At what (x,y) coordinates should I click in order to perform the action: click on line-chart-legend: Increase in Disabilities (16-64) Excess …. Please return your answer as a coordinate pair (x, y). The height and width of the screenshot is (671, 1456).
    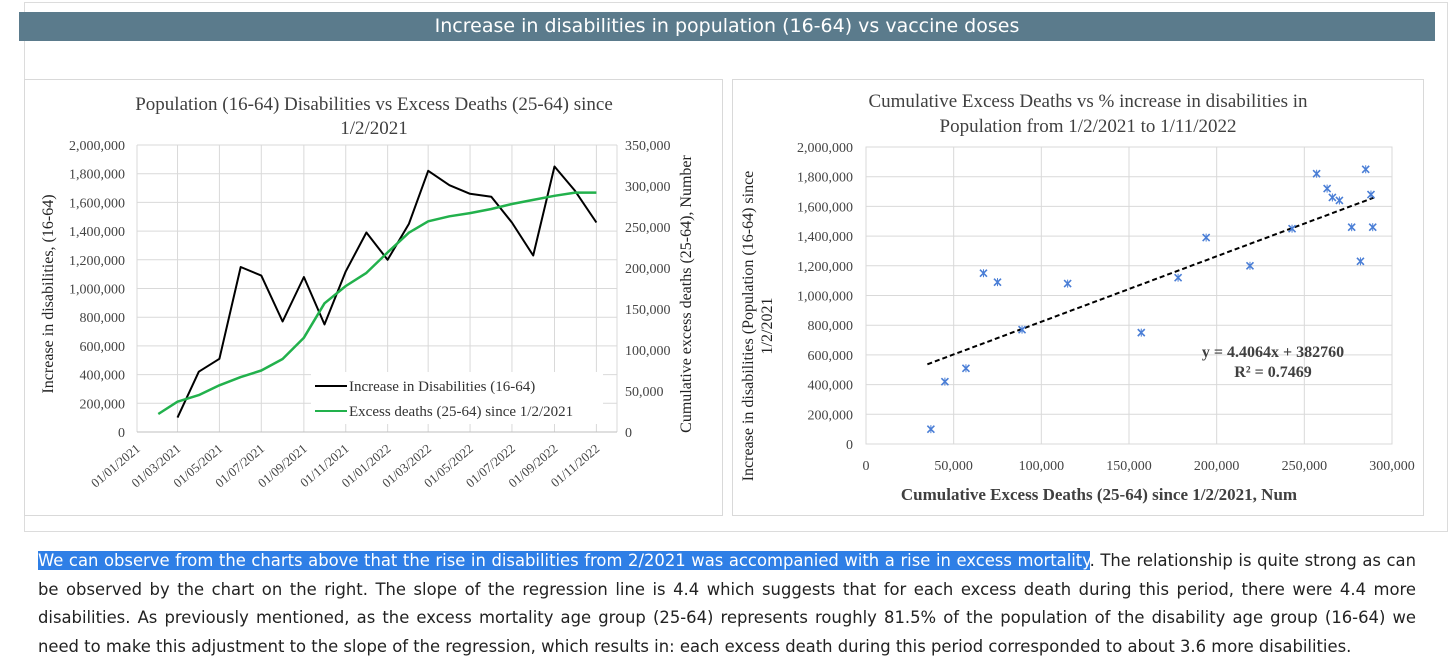
    Looking at the image, I should click on (457, 398).